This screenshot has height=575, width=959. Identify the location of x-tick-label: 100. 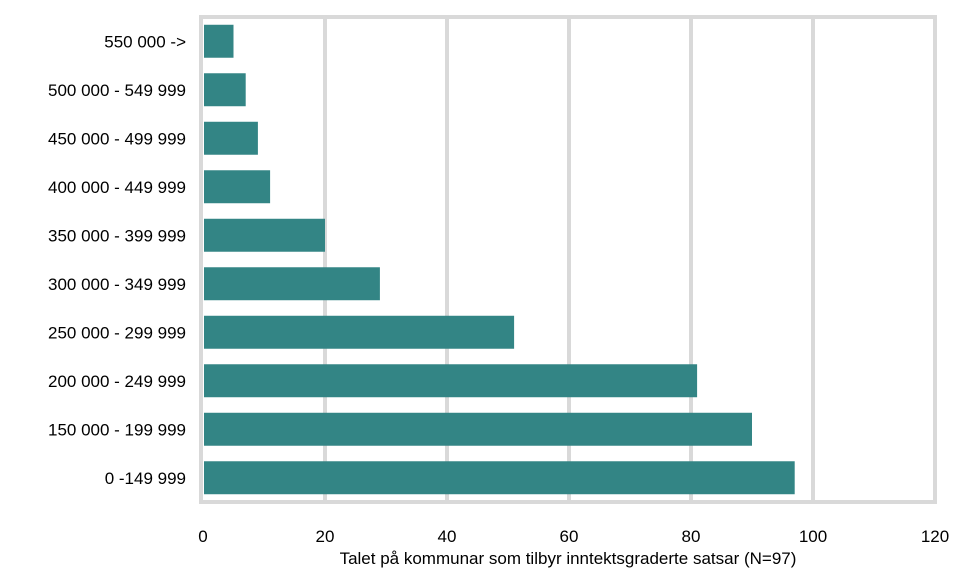
(813, 536).